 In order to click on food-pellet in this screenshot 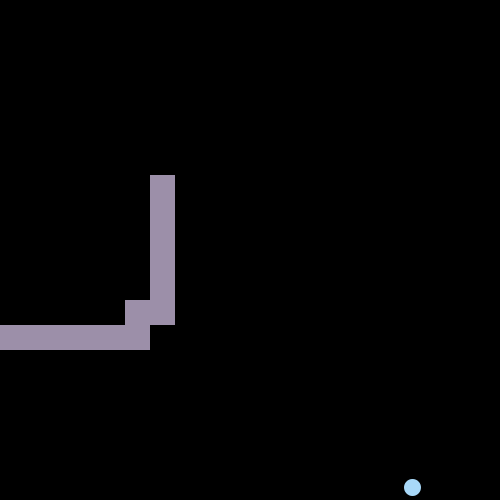, I will do `click(412, 487)`.